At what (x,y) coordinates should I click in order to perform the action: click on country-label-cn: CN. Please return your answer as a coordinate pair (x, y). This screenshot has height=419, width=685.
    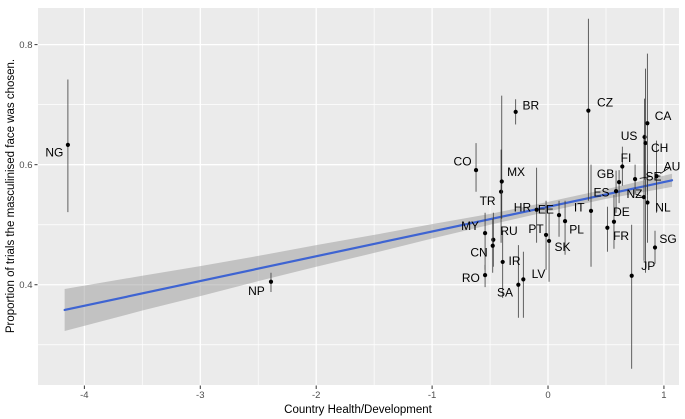
    Looking at the image, I should click on (478, 252).